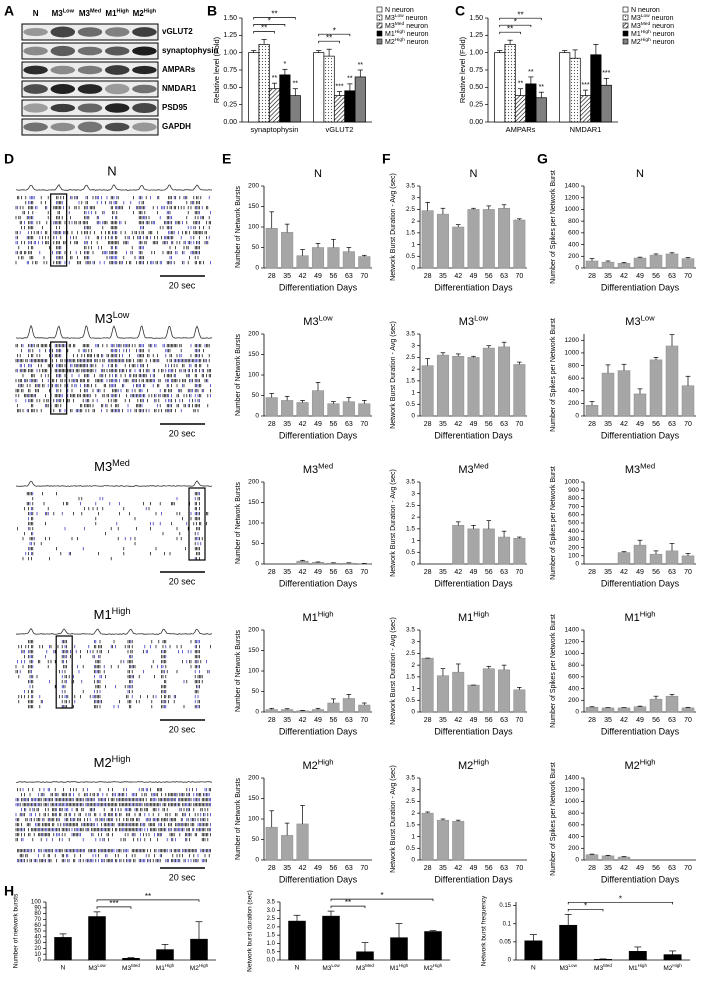 This screenshot has height=991, width=701. What do you see at coordinates (573, 547) in the screenshot?
I see `y-tick-label: 200` at bounding box center [573, 547].